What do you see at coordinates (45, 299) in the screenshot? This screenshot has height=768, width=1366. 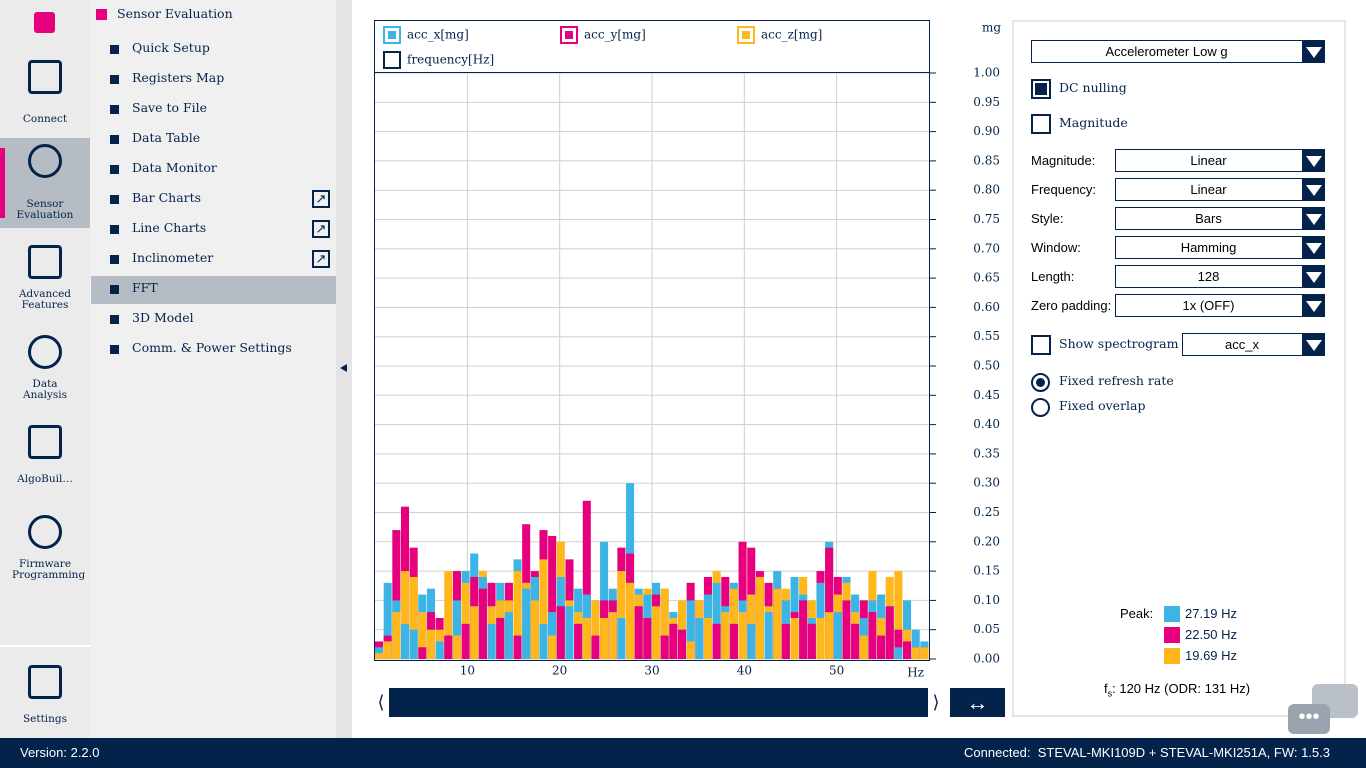 I see `sidebar-label: Advanced Features` at bounding box center [45, 299].